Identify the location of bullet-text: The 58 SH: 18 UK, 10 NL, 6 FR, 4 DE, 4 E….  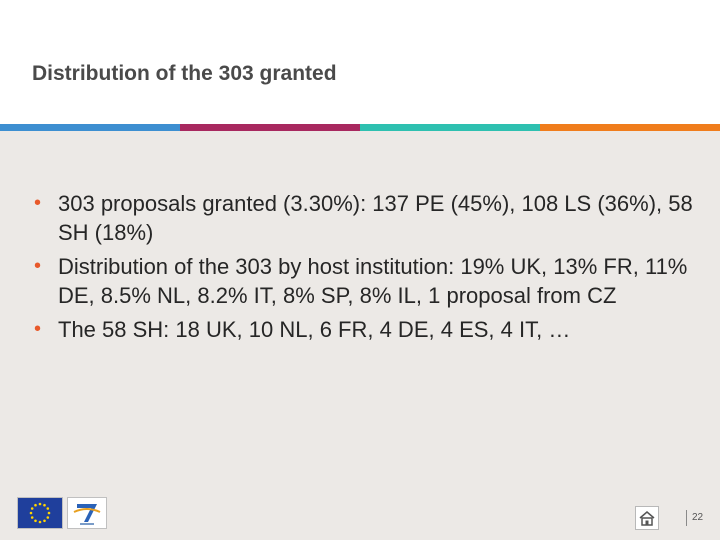
(314, 329).